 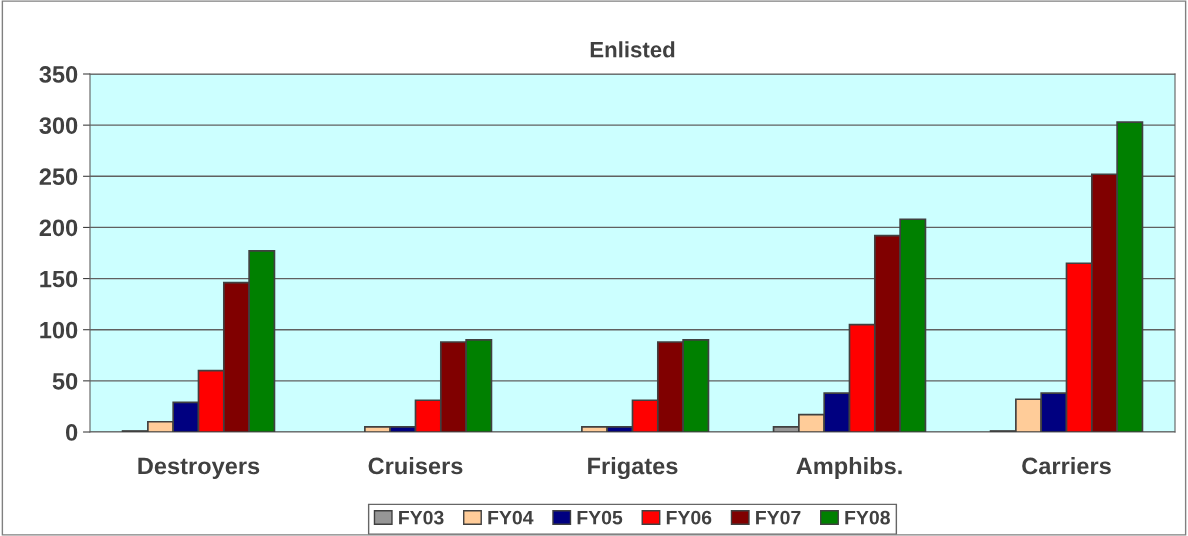 What do you see at coordinates (58, 125) in the screenshot?
I see `y-tick-label: 300` at bounding box center [58, 125].